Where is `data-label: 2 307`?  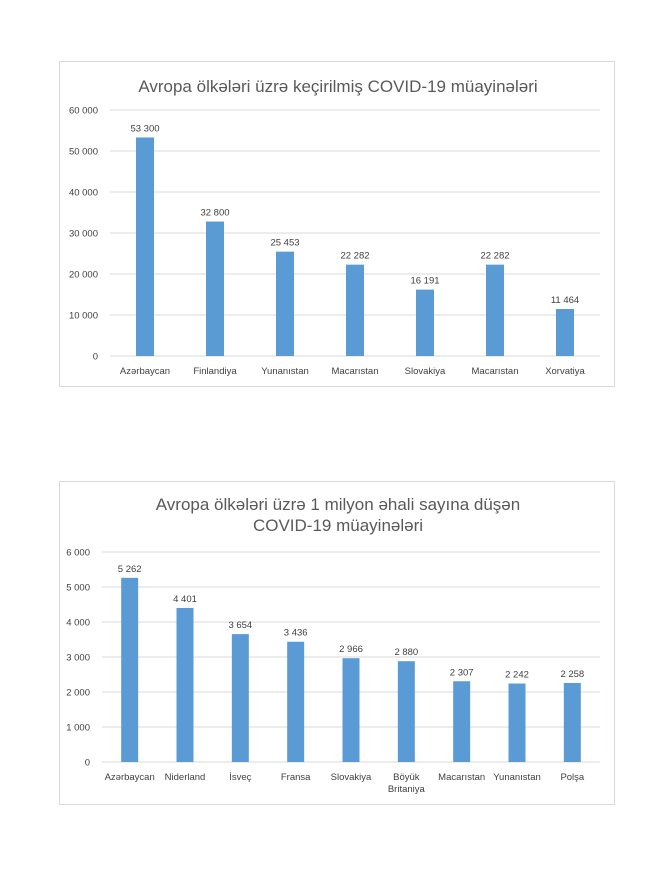
data-label: 2 307 is located at coordinates (462, 672).